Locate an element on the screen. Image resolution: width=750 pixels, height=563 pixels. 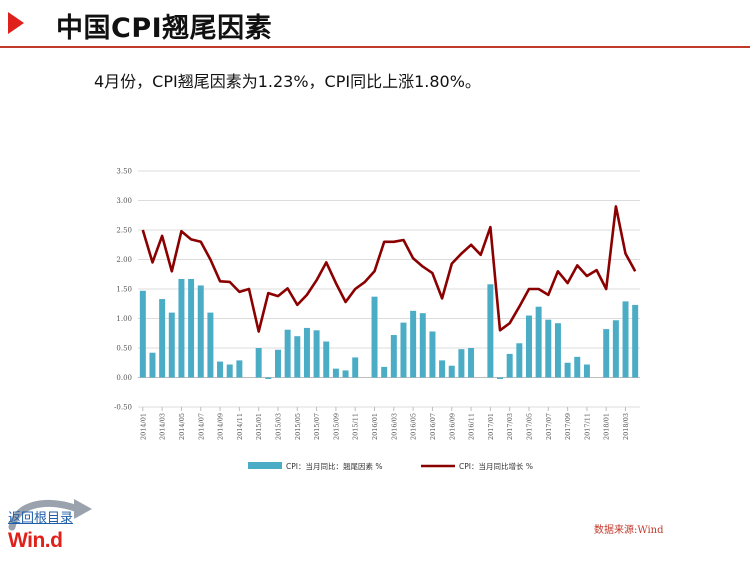
legend-label-bar: CPI：当月同比：翘尾因素 % is located at coordinates (334, 466).